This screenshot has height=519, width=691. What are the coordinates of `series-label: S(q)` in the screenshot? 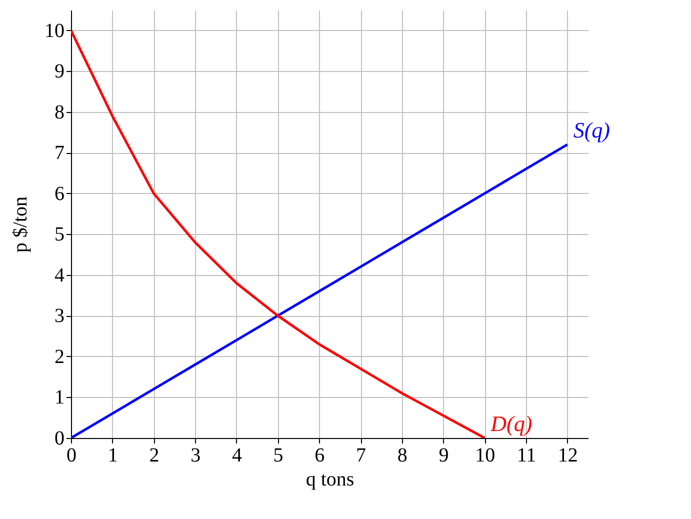 It's located at (591, 130).